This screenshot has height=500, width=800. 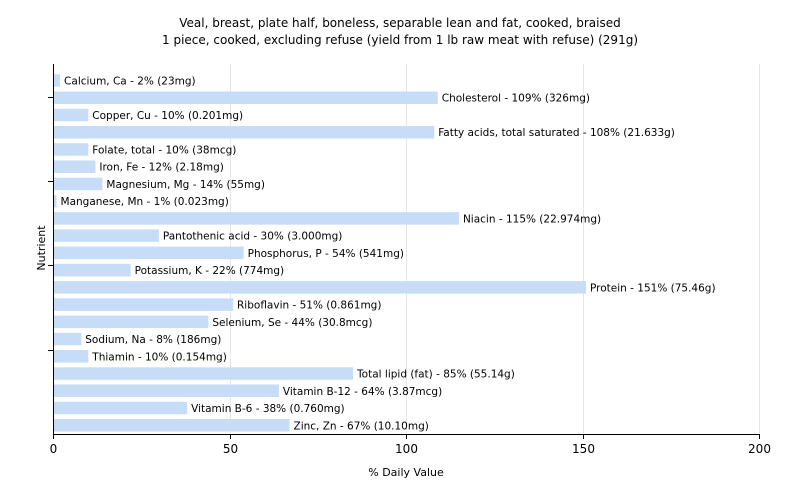 I want to click on bar-label: Thiamin - 10% (0.154mg), so click(x=159, y=357).